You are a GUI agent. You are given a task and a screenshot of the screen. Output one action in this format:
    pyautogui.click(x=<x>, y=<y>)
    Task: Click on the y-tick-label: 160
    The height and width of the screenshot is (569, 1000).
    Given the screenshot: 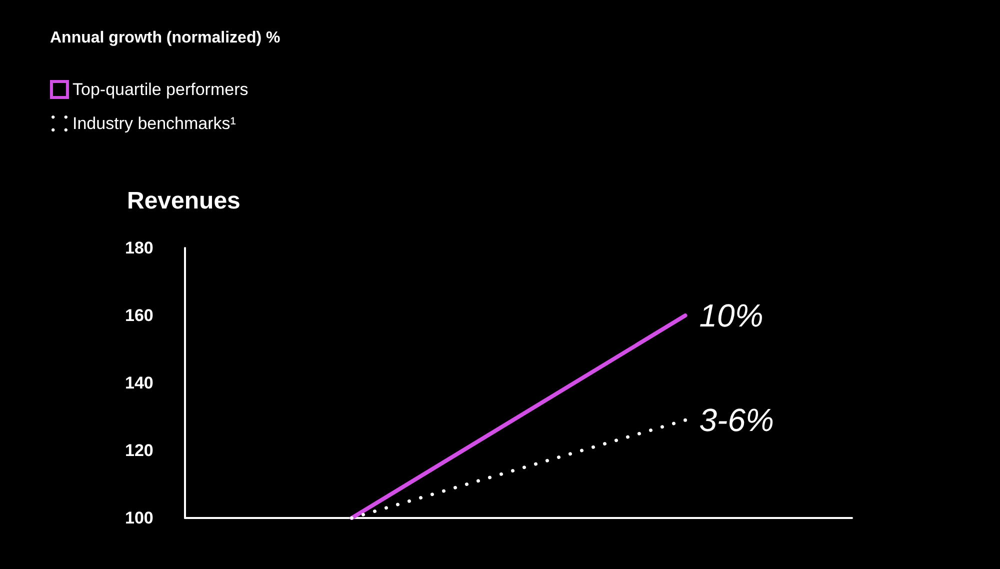 What is the action you would take?
    pyautogui.click(x=139, y=315)
    